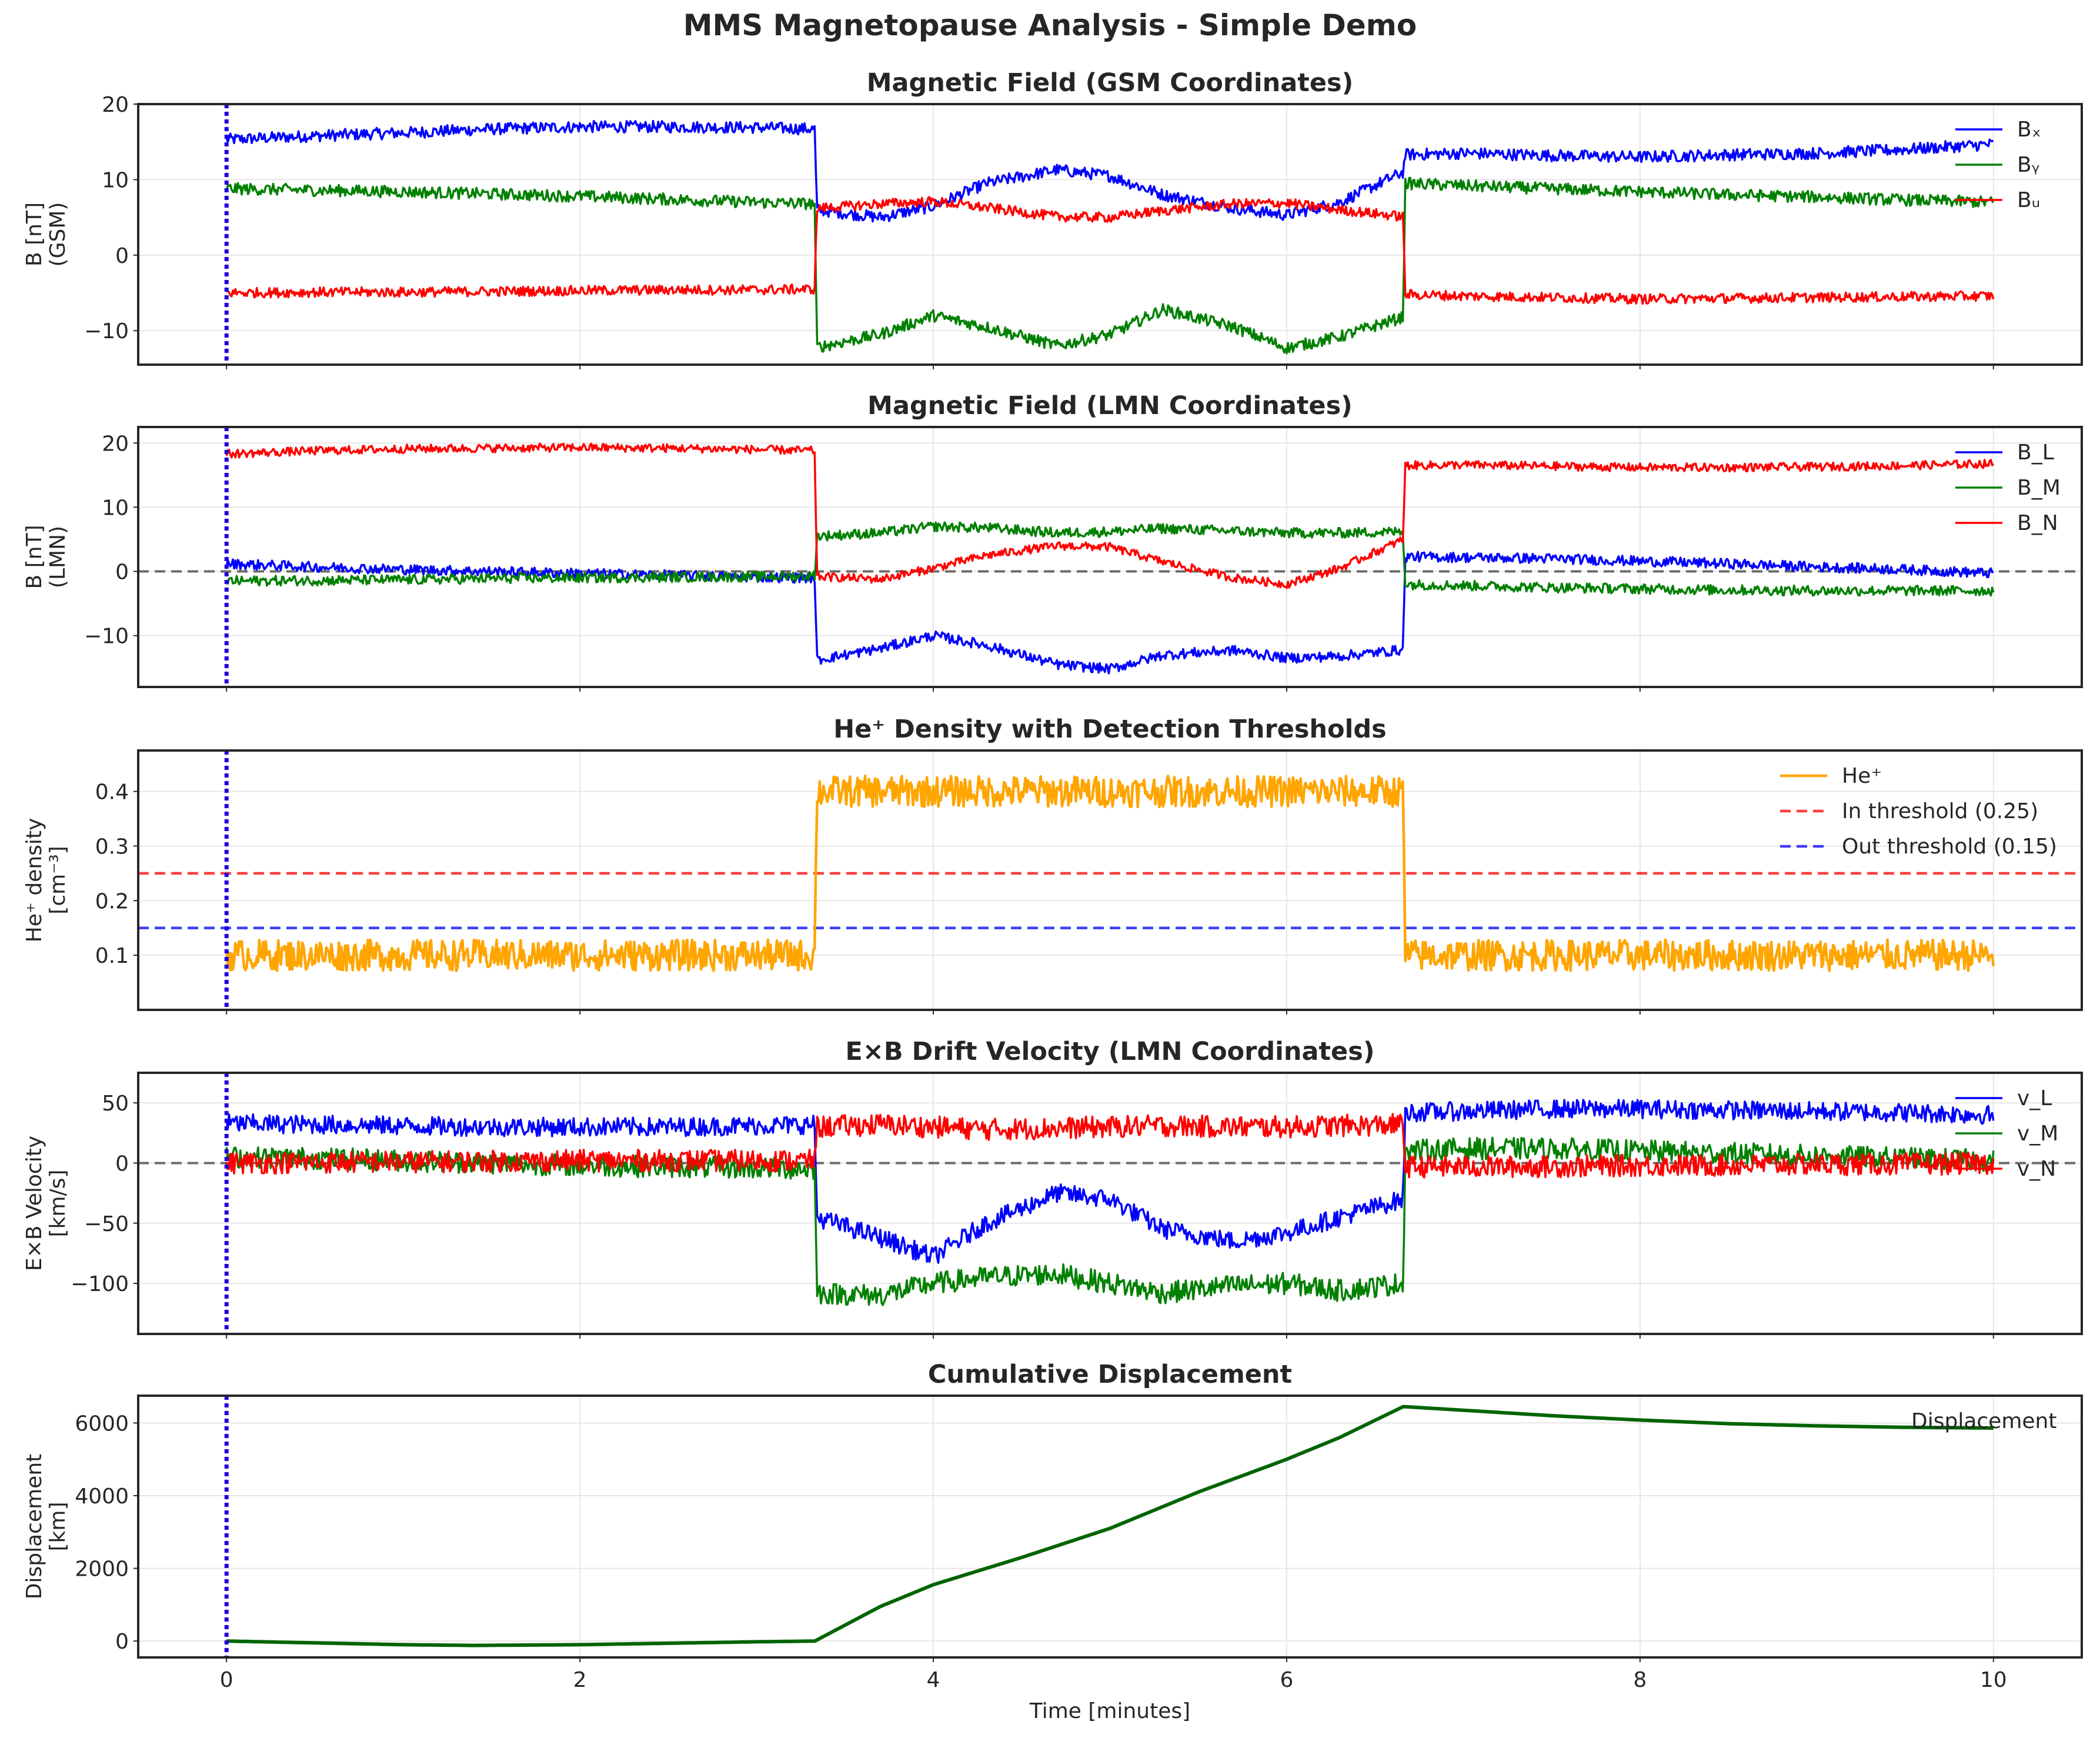 The width and height of the screenshot is (2100, 1738). Describe the element at coordinates (1110, 515) in the screenshot. I see `series-line-B_N` at that location.